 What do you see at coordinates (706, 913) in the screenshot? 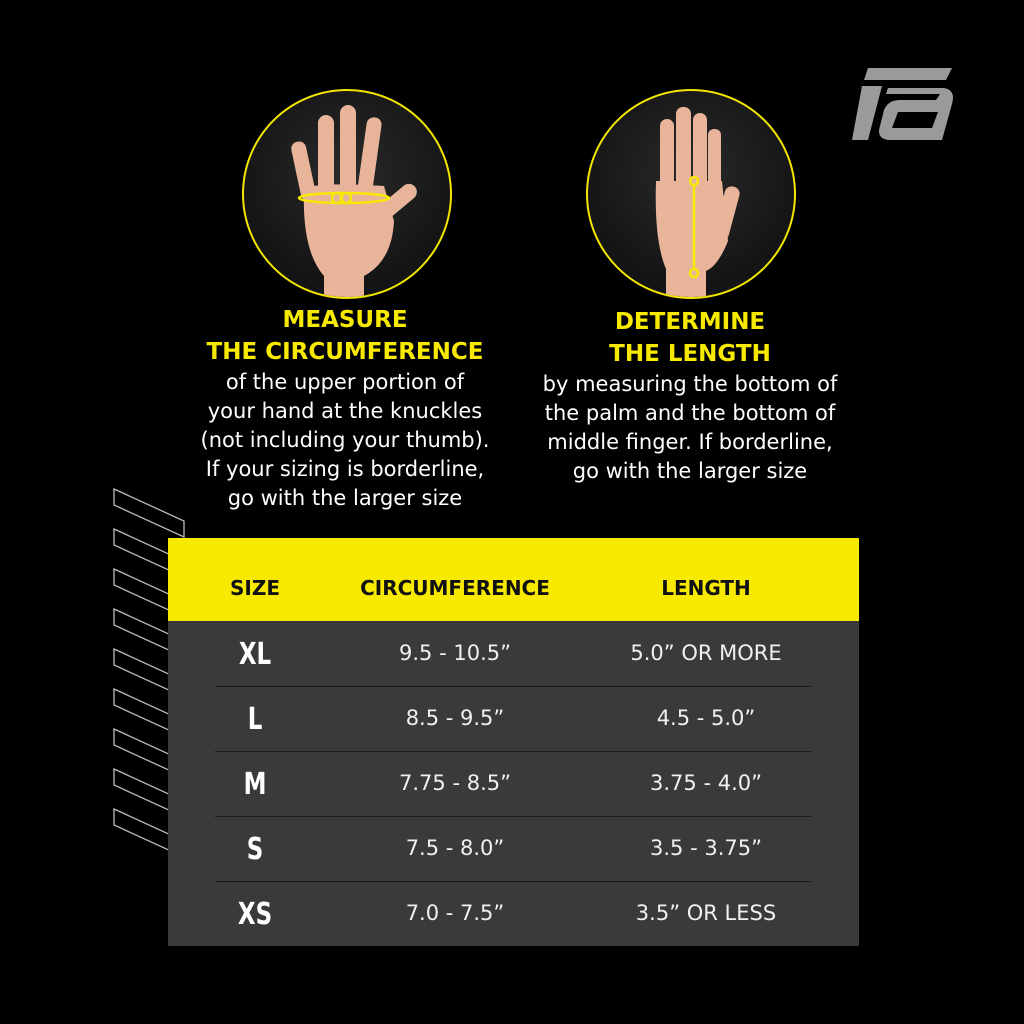
I see `length-cell: 3.5” OR LESS` at bounding box center [706, 913].